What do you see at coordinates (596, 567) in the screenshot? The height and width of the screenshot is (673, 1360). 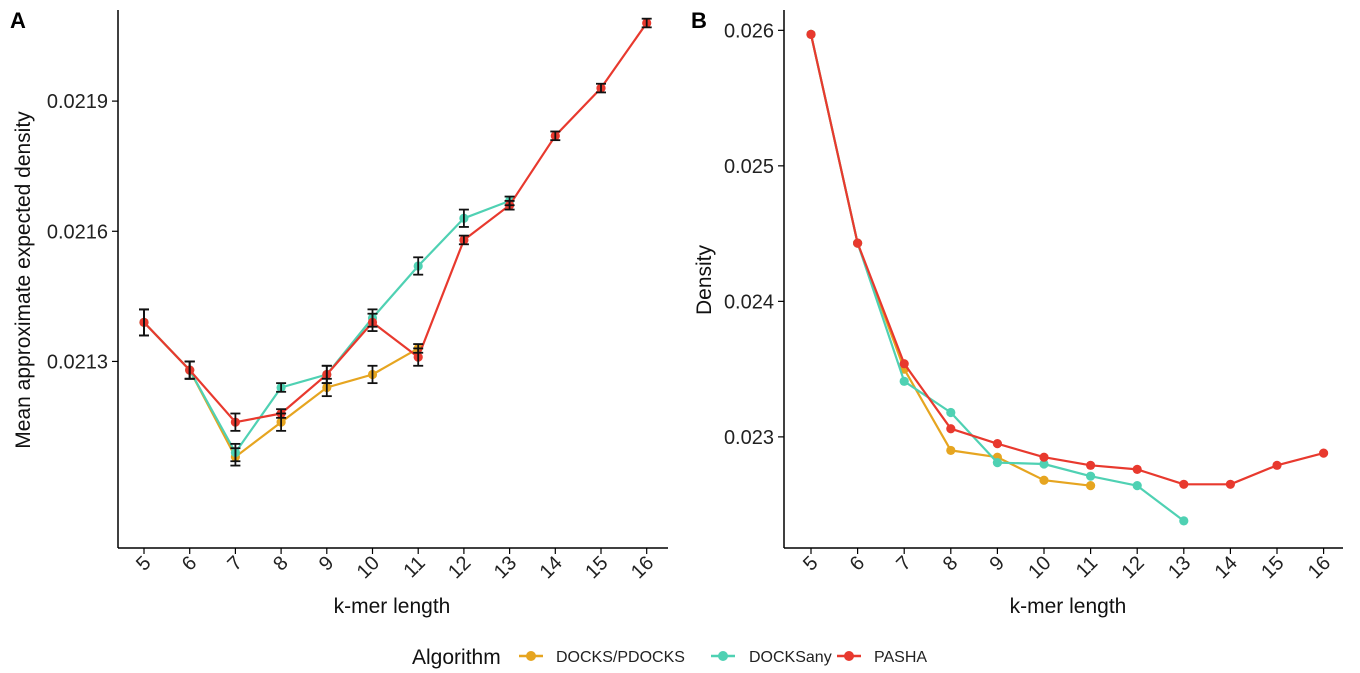 I see `panel-a-x-tick-label: 15` at bounding box center [596, 567].